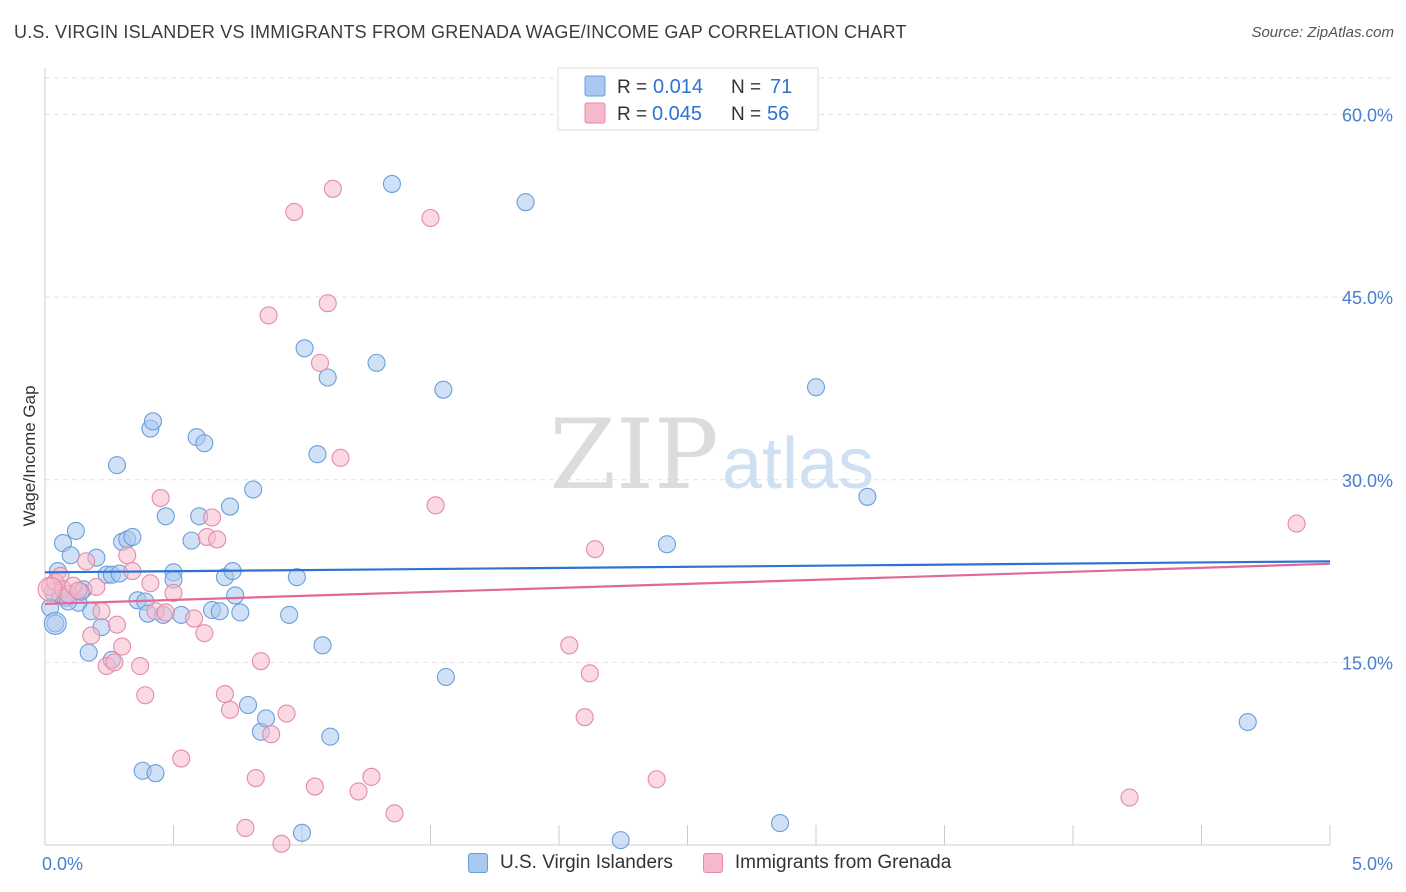  What do you see at coordinates (62, 864) in the screenshot?
I see `x-tick-label-0: 0.0%` at bounding box center [62, 864].